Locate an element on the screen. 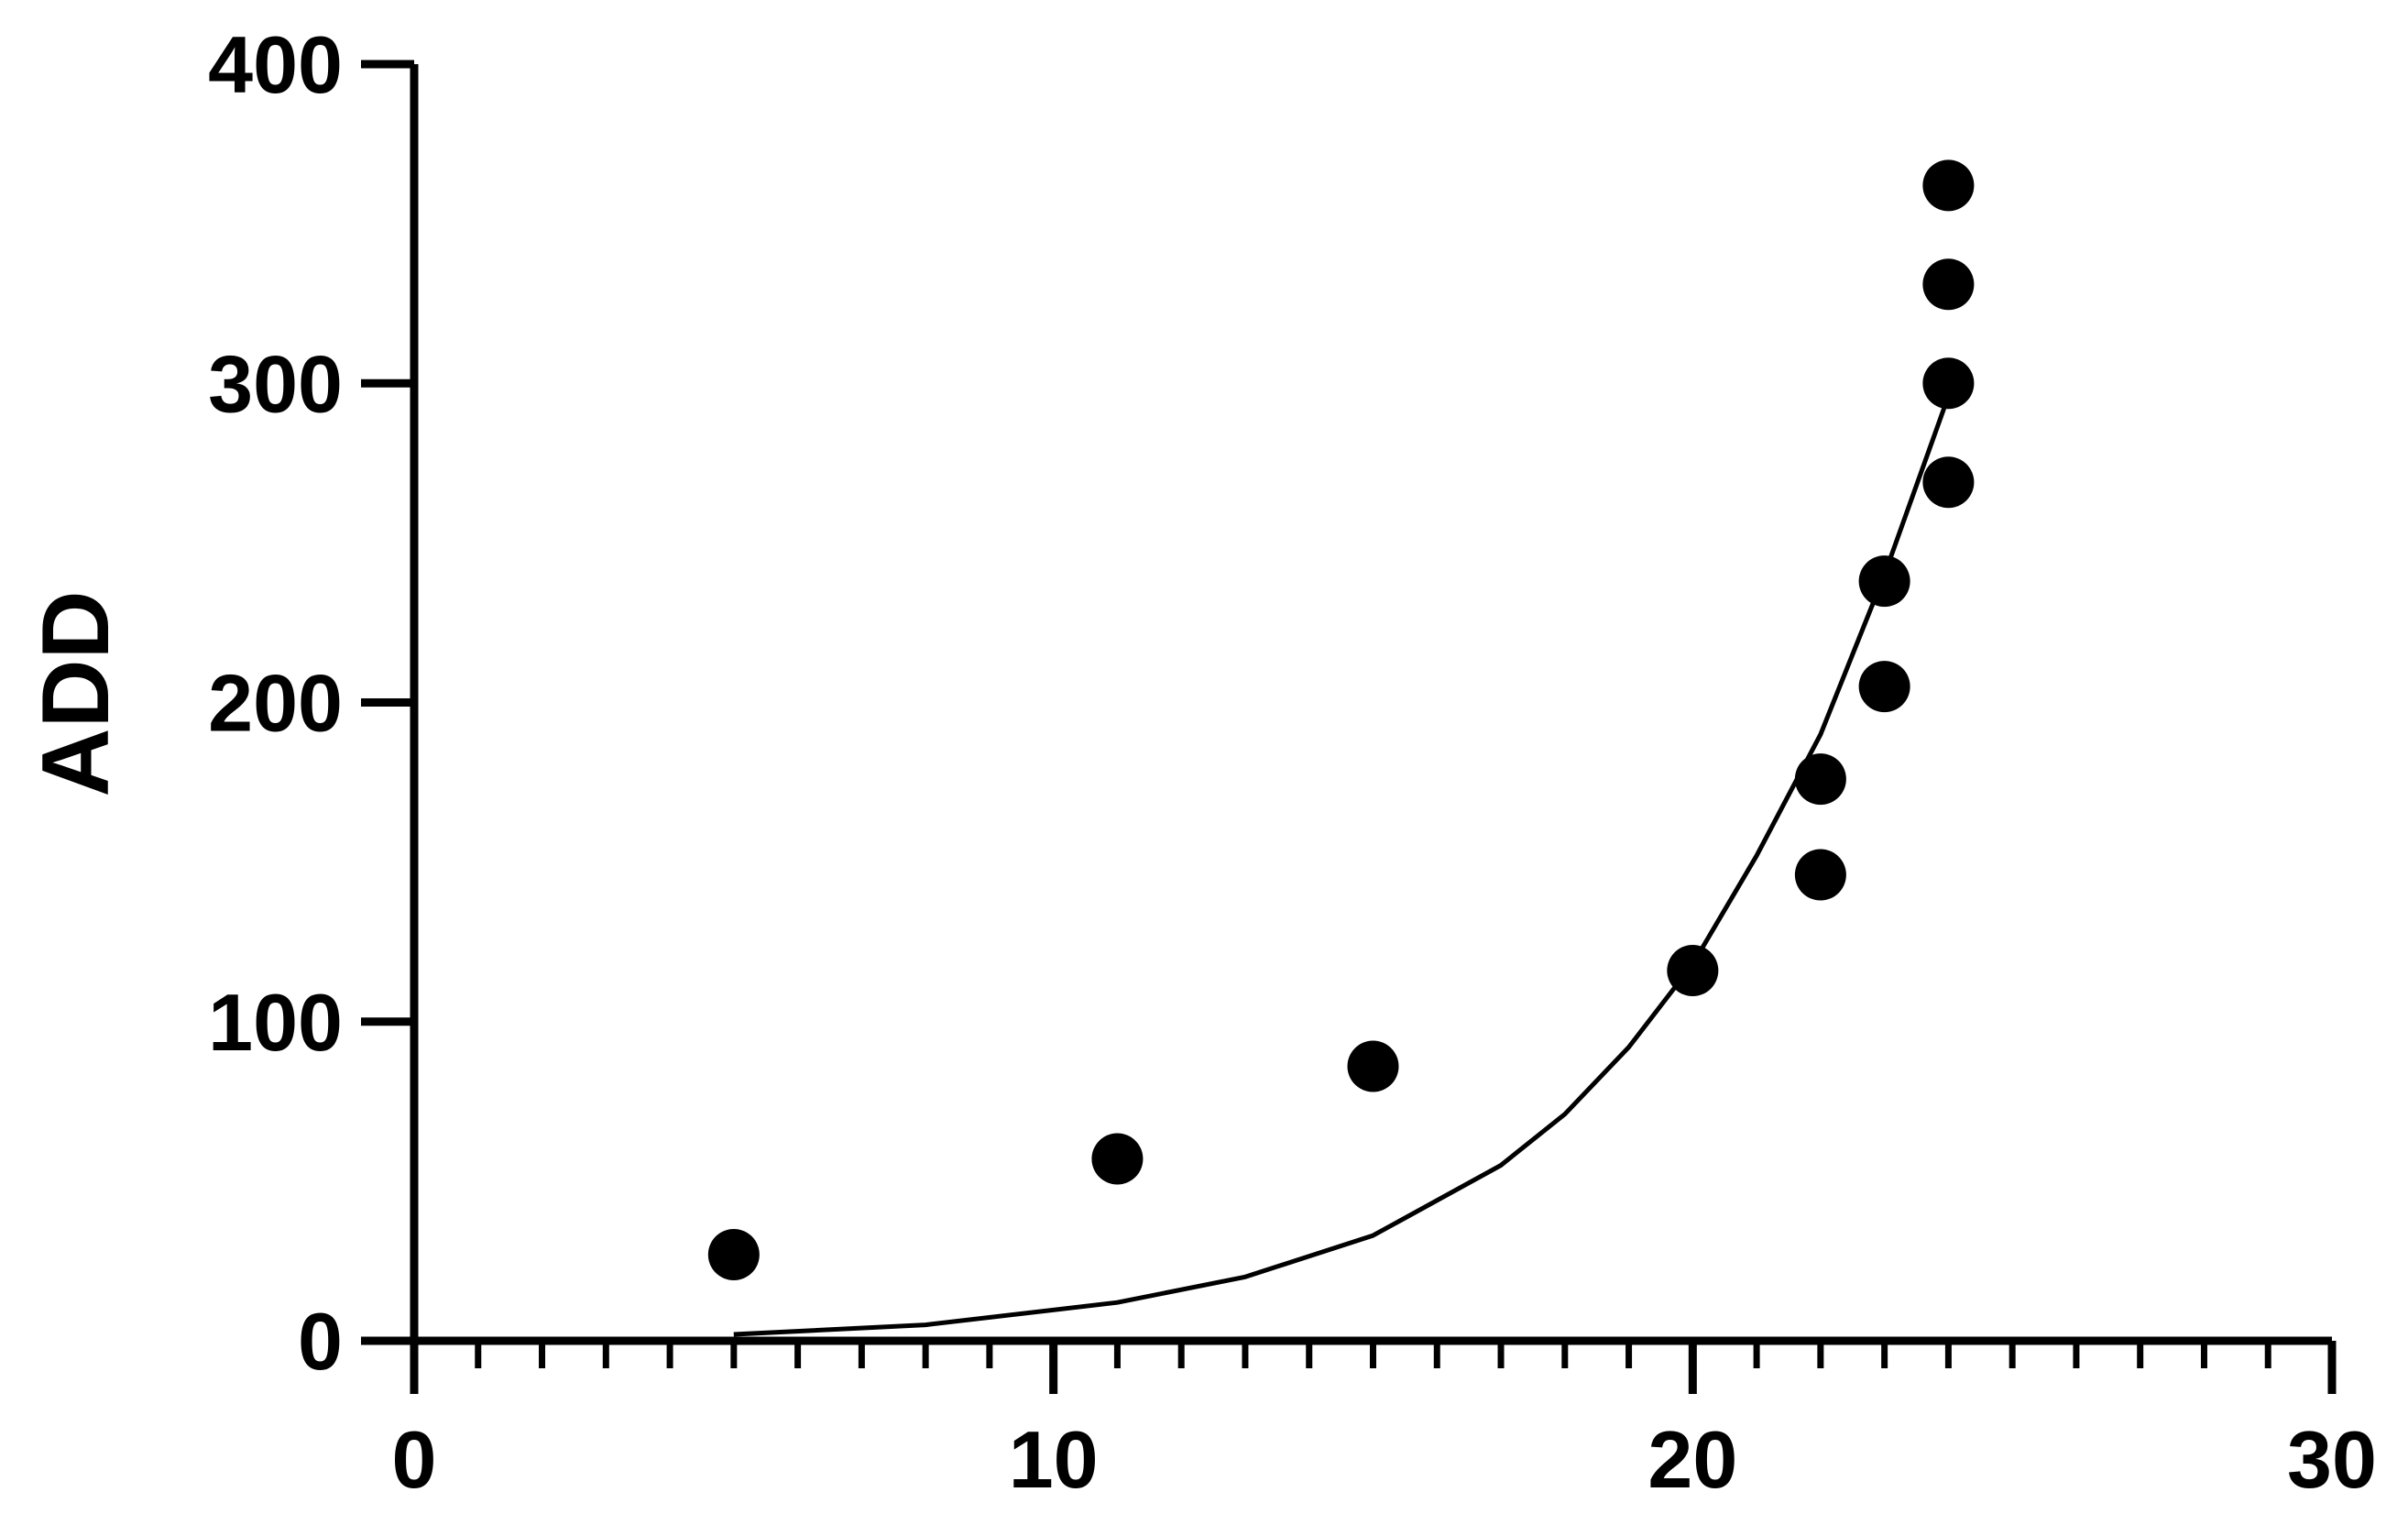 The image size is (2408, 1536). x-tick-label: 0 is located at coordinates (414, 1459).